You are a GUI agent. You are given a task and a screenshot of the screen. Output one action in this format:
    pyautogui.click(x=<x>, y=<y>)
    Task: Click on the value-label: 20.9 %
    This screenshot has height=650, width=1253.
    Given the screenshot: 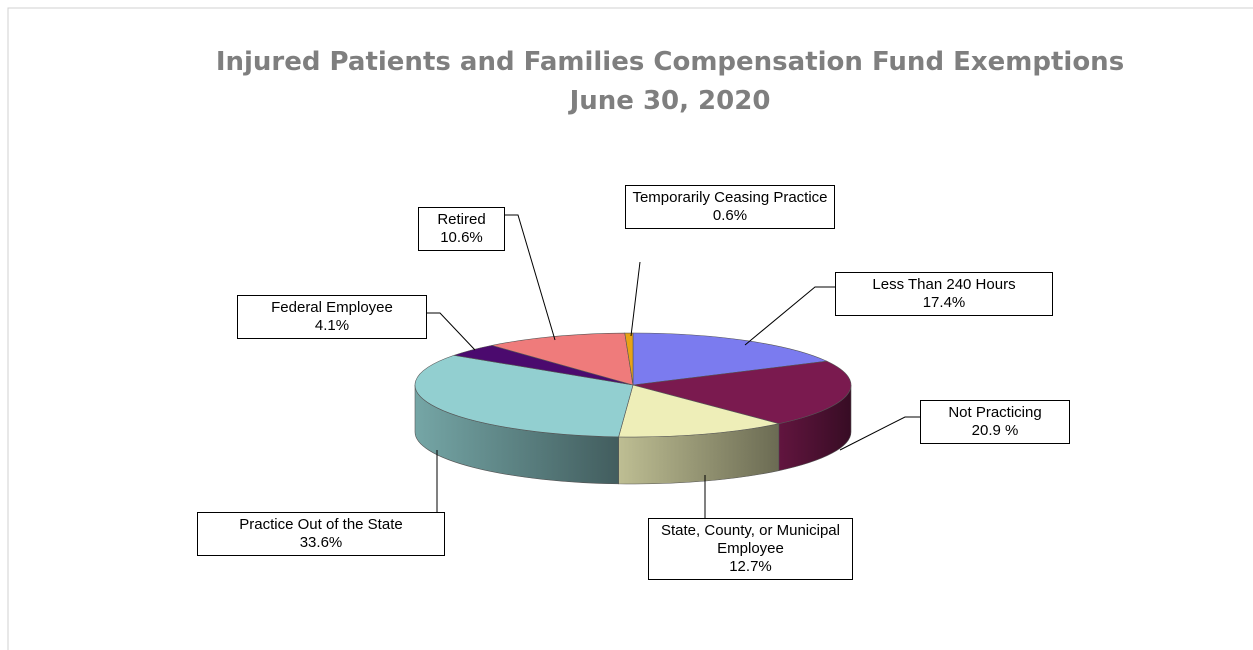 What is the action you would take?
    pyautogui.click(x=995, y=430)
    